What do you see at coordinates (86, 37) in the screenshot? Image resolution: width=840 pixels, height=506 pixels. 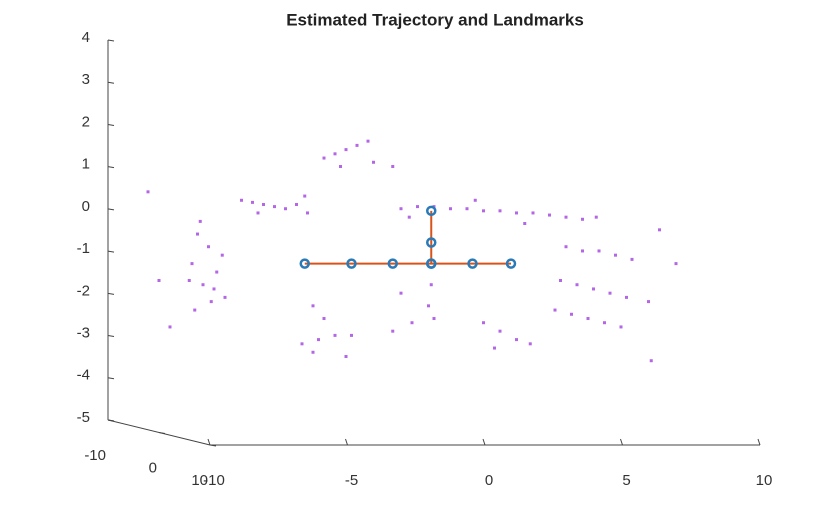 I see `z-tick-label: 4` at bounding box center [86, 37].